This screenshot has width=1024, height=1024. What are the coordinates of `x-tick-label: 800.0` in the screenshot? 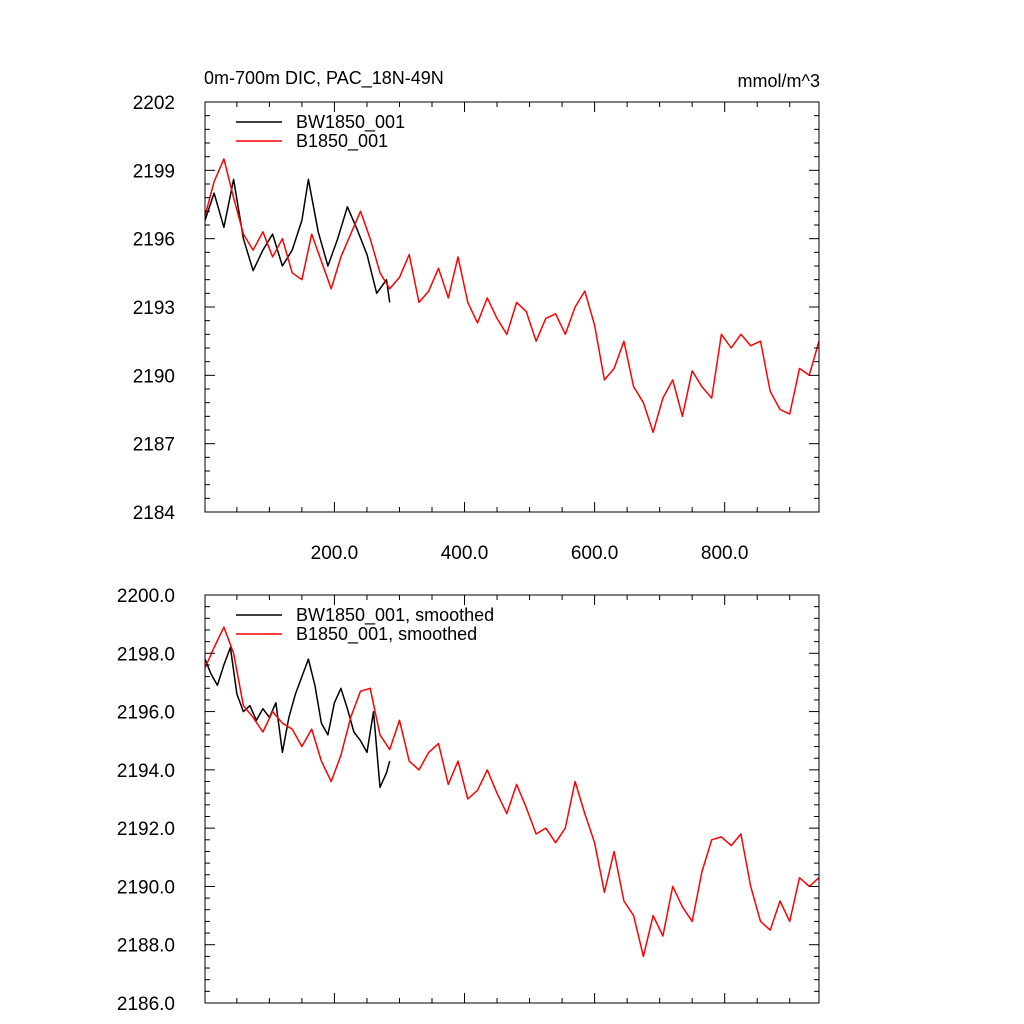 It's located at (725, 553).